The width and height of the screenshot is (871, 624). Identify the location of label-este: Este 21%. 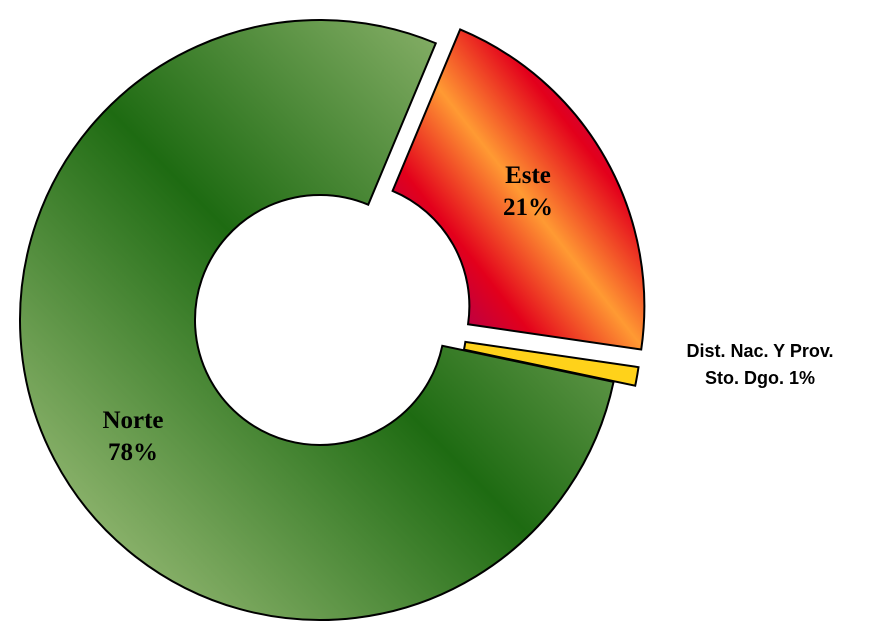
(528, 191).